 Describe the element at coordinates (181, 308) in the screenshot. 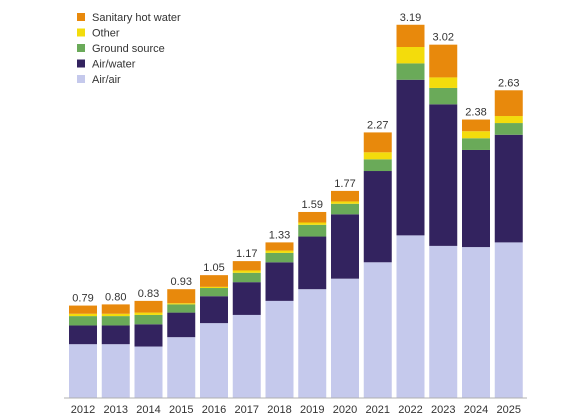

I see `bar-segment-ground-source-2015` at that location.